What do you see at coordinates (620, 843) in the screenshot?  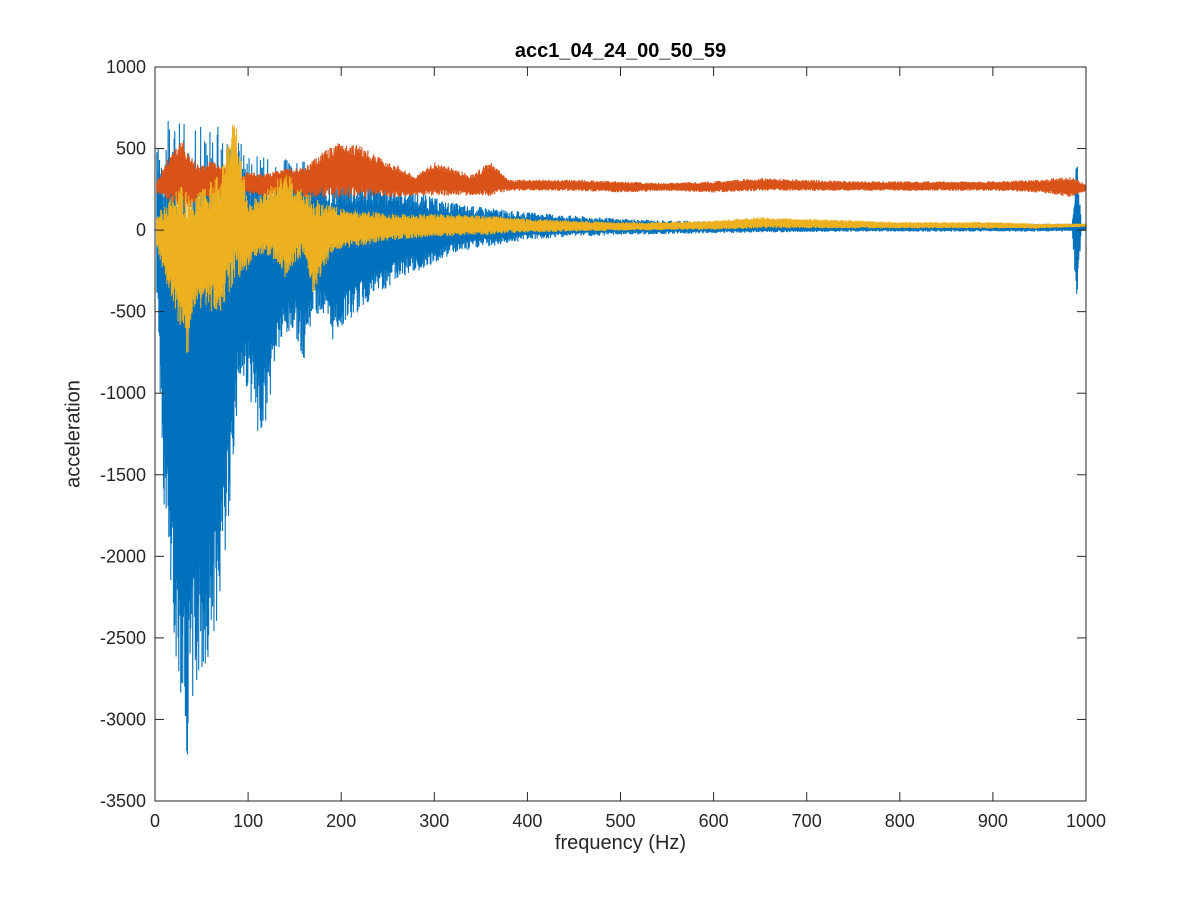 I see `x-axis-label: frequency (Hz)` at bounding box center [620, 843].